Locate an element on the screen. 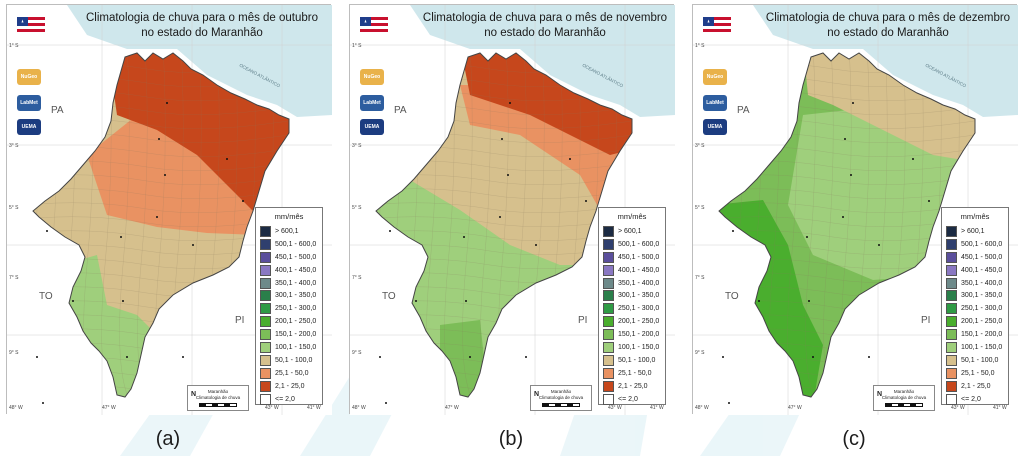 This screenshot has height=456, width=1024. nugeo-logo: NuGeo is located at coordinates (715, 77).